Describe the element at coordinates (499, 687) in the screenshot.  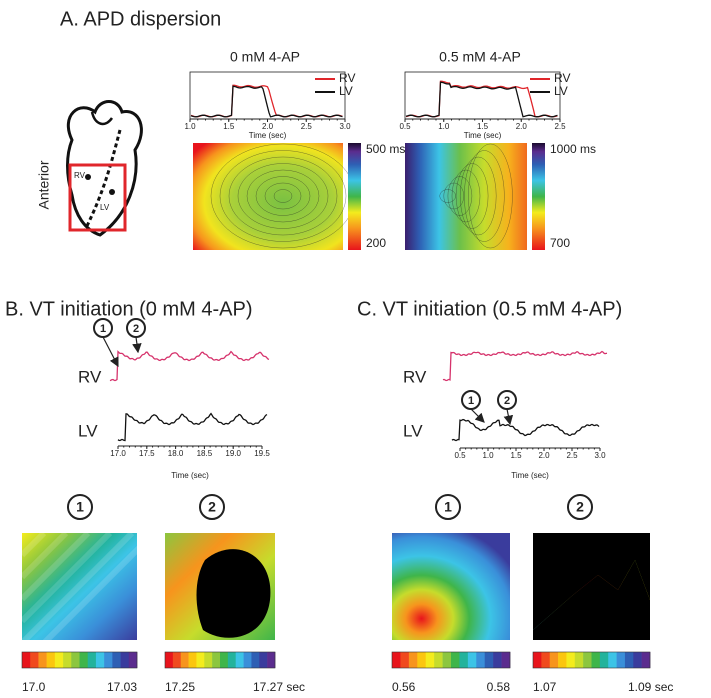
I see `range-end: 0.58` at that location.